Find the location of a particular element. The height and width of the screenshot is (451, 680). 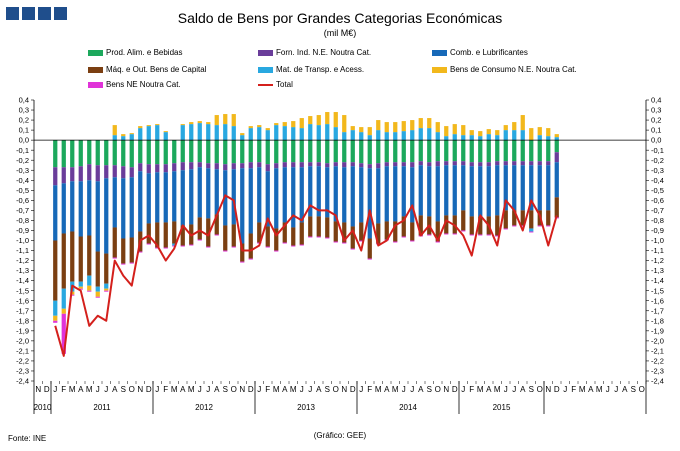

y-tick-label-left: 0,2 is located at coordinates (24, 120).